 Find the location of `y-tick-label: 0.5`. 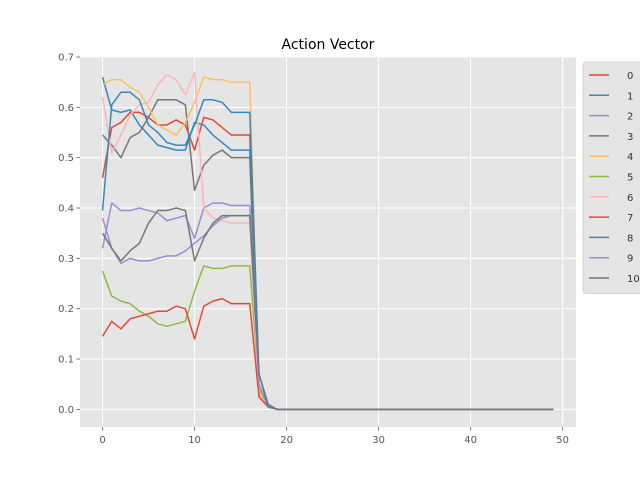

y-tick-label: 0.5 is located at coordinates (66, 158).